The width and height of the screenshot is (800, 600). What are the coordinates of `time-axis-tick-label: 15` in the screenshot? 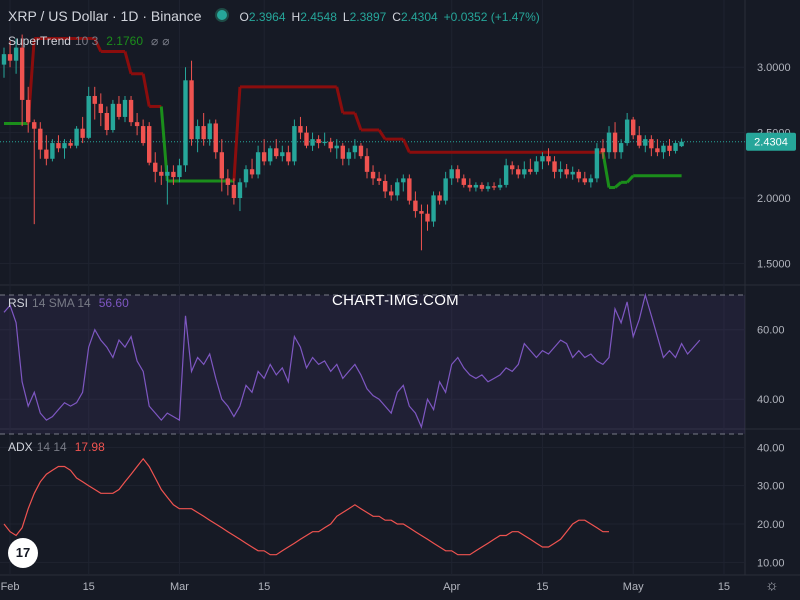 It's located at (542, 587).